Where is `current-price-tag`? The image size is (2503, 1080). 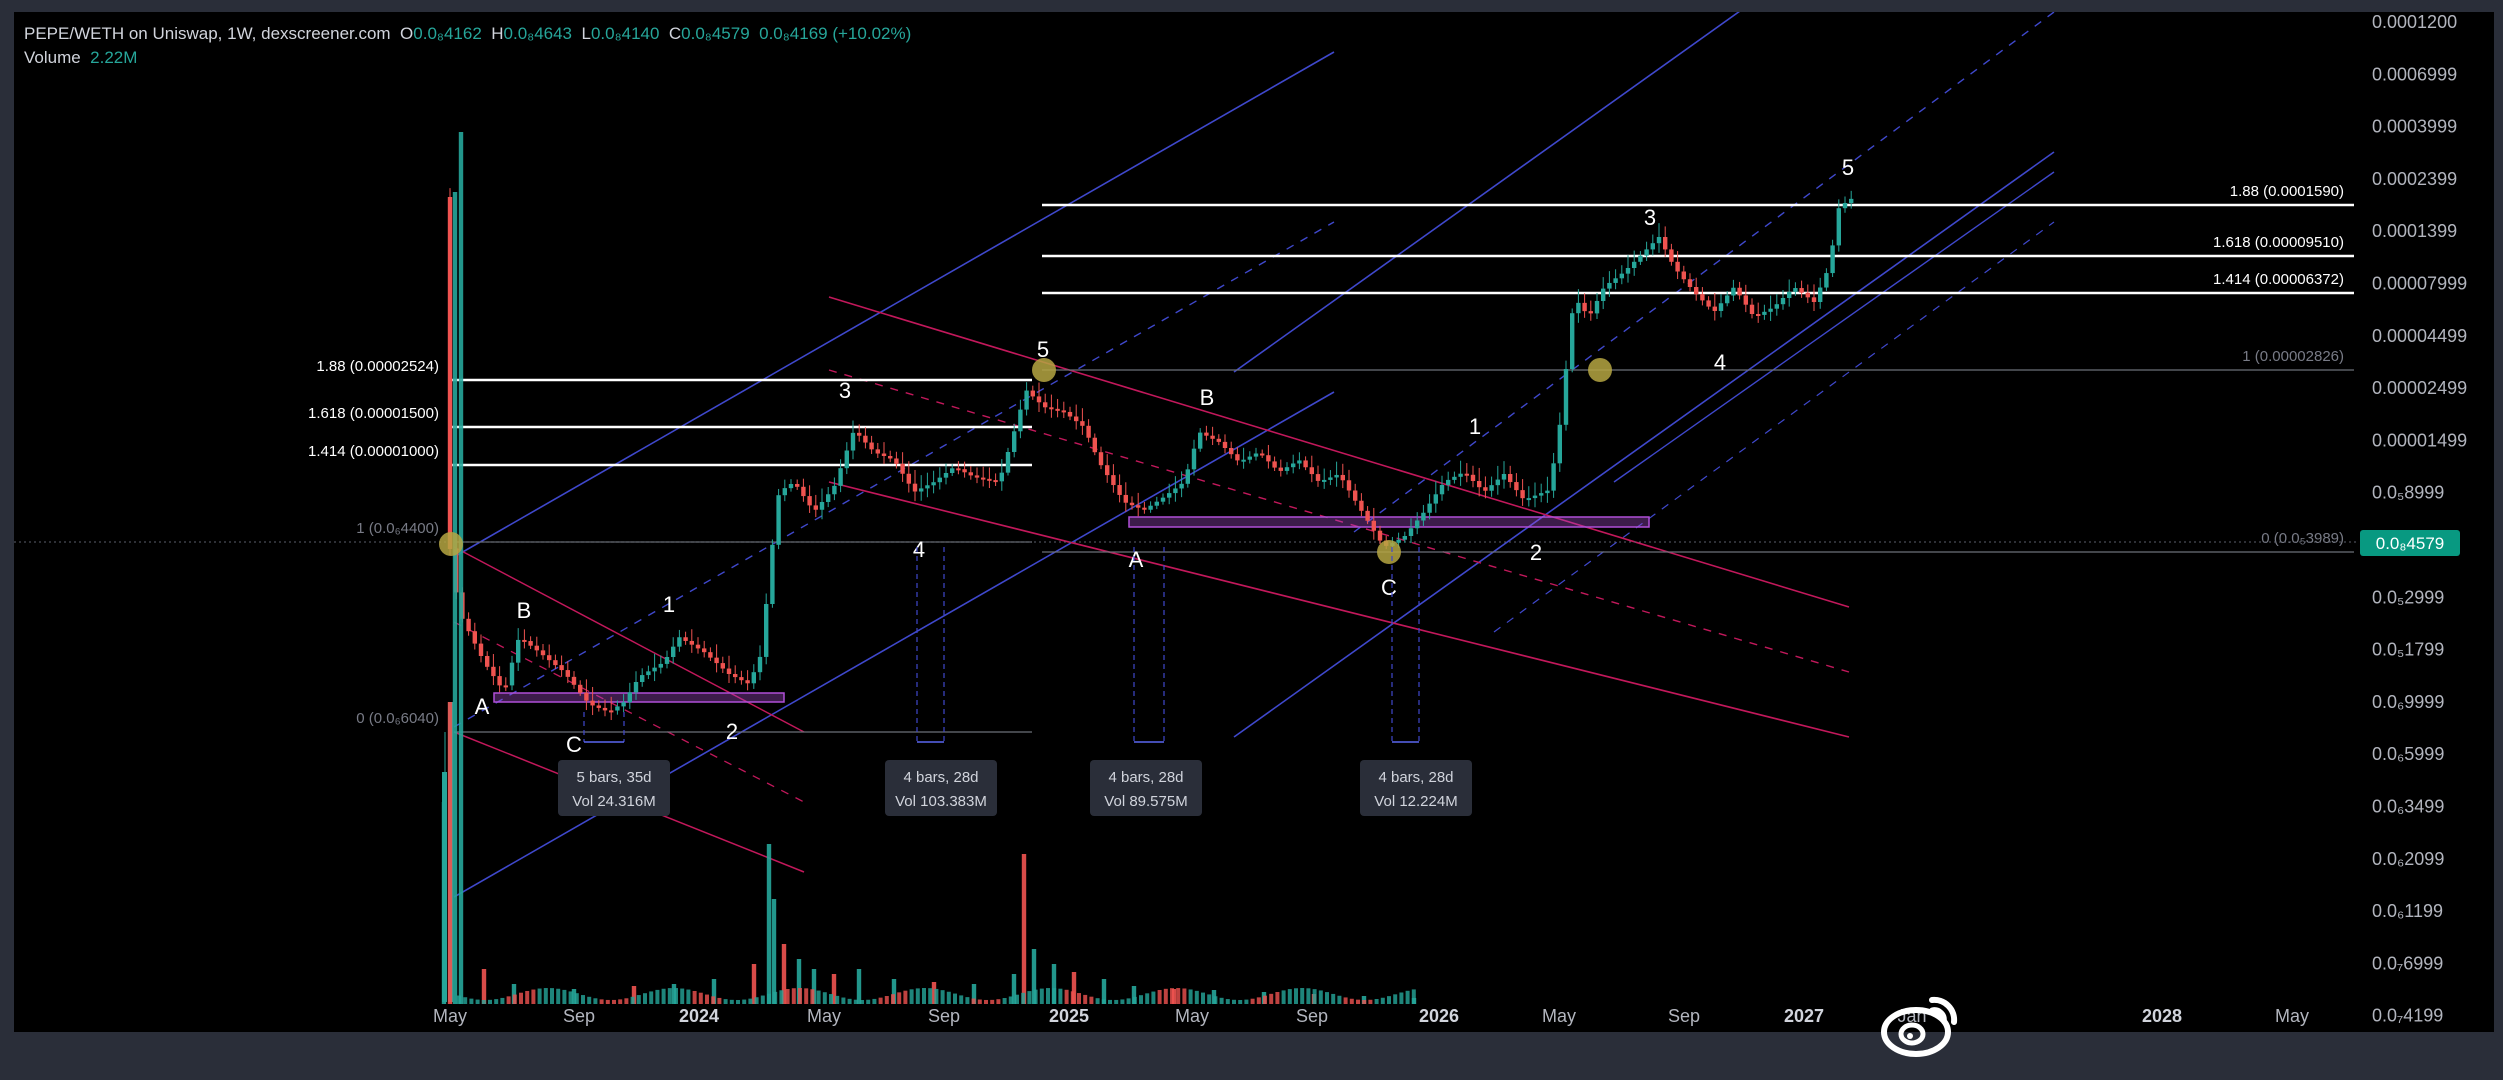 current-price-tag is located at coordinates (2410, 543).